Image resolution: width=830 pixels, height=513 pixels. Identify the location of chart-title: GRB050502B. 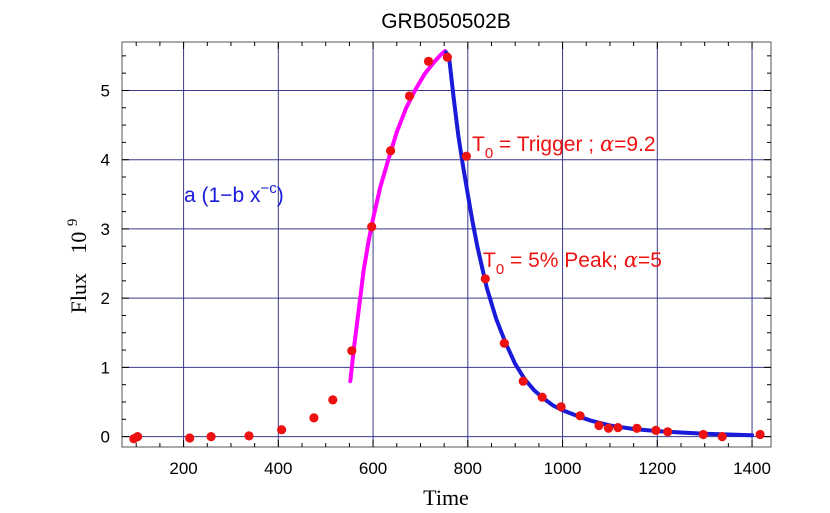
(446, 21).